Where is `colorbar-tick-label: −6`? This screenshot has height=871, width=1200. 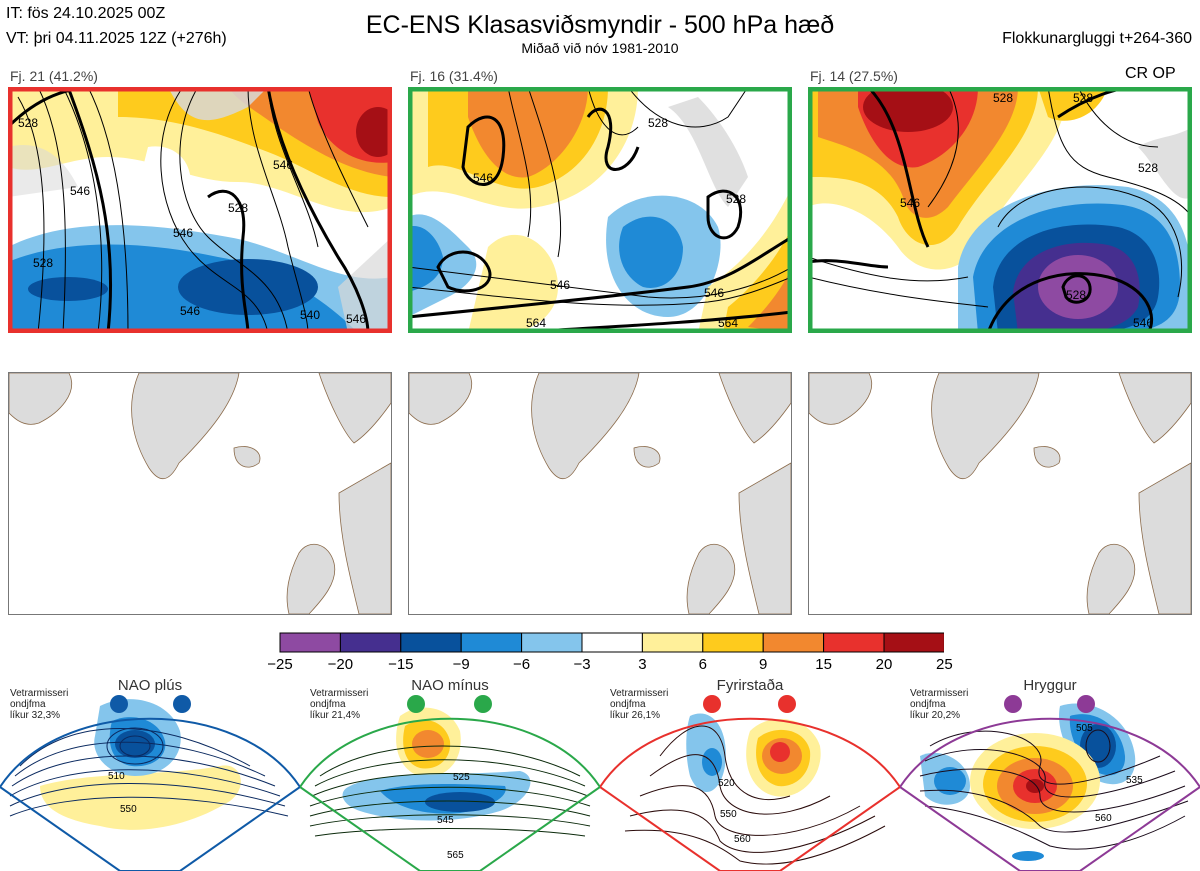 colorbar-tick-label: −6 is located at coordinates (522, 664).